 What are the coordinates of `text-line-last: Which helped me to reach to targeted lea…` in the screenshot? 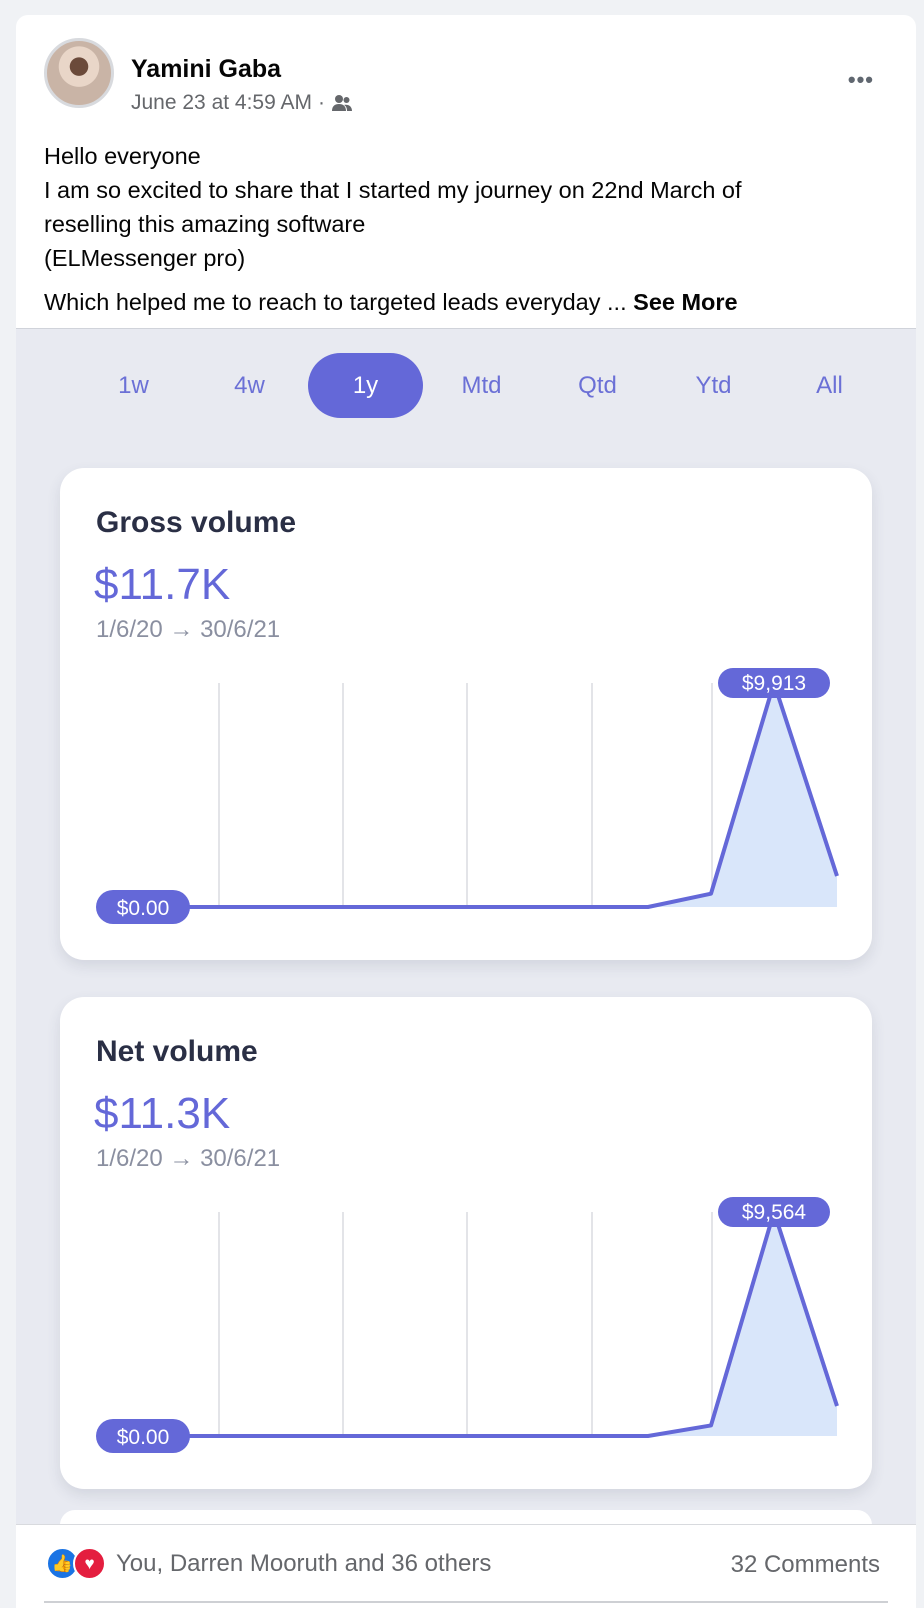 It's located at (469, 302).